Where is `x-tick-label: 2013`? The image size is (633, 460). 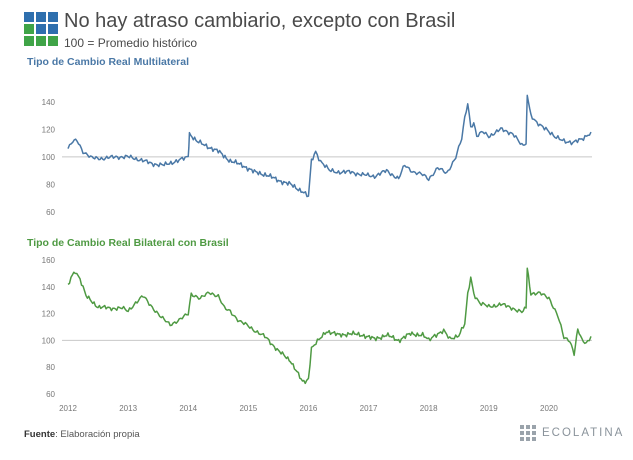 x-tick-label: 2013 is located at coordinates (128, 408).